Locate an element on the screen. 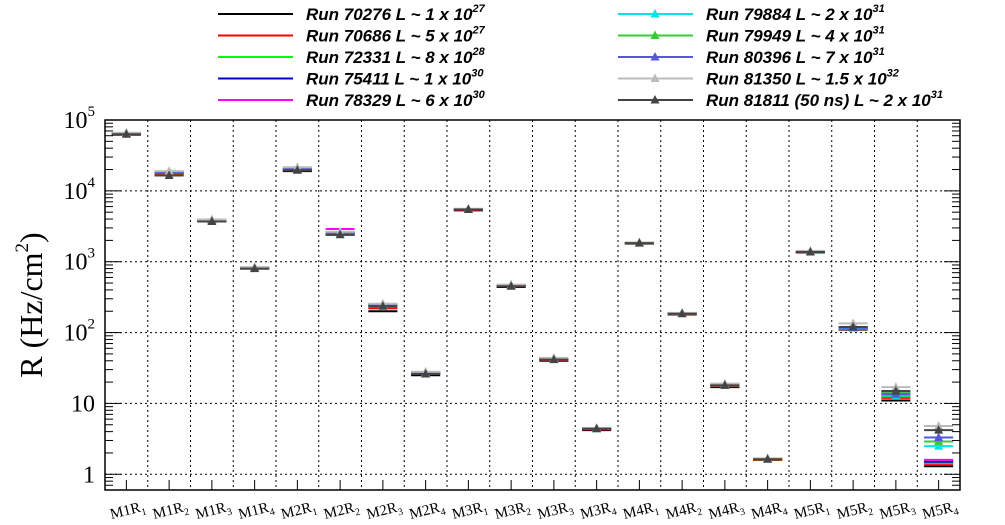 The height and width of the screenshot is (525, 1005). legend-label-text: Run 70276 L ~ 1 x 10 is located at coordinates (389, 14).